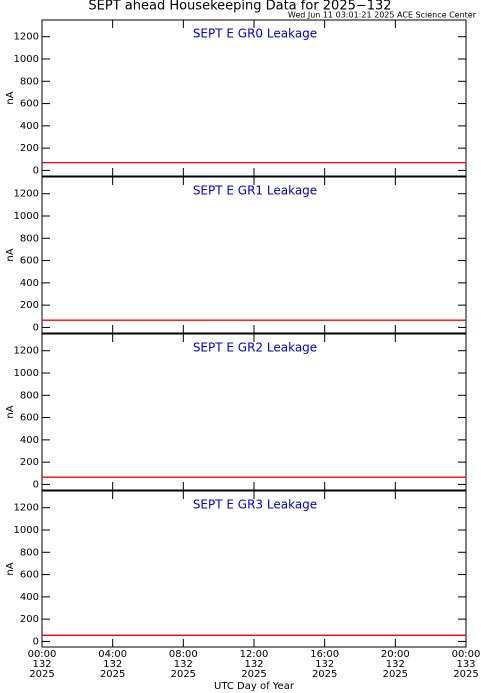 Image resolution: width=481 pixels, height=693 pixels. I want to click on x-axis-label: UTC Day of Year, so click(254, 686).